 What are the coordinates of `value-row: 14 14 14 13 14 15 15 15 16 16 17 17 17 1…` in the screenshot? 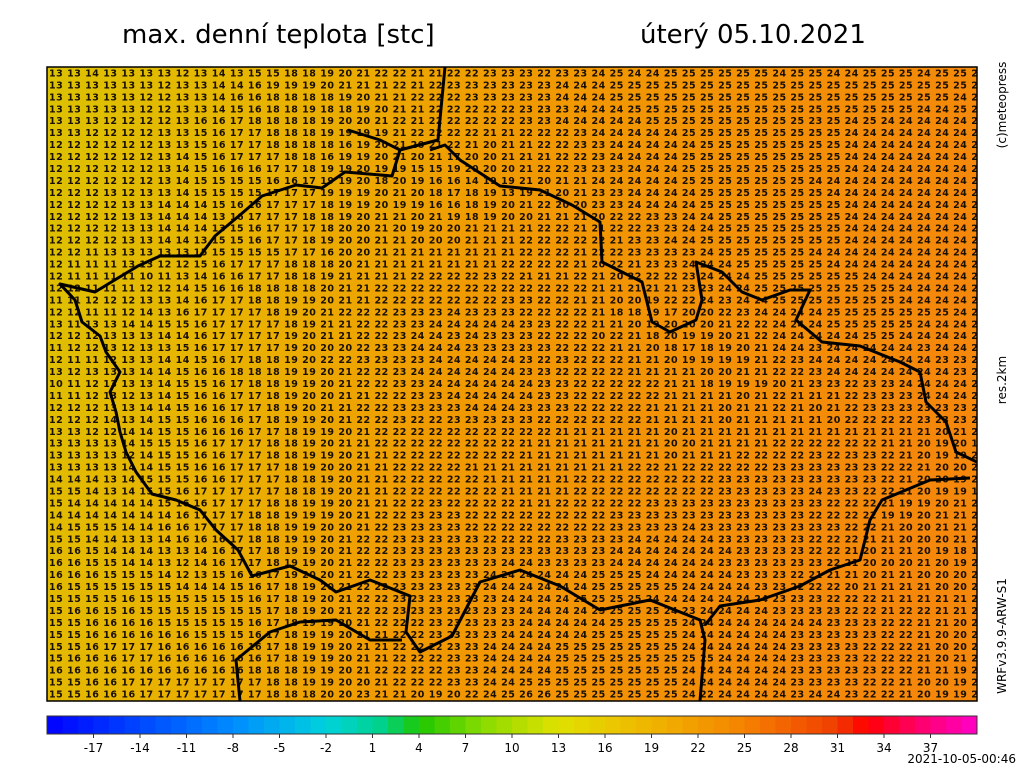 It's located at (517, 480).